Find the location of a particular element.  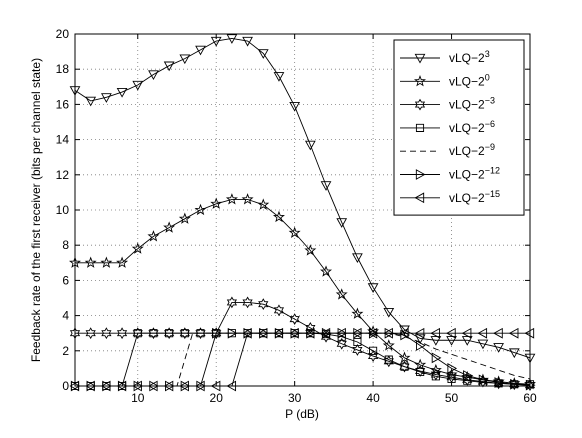

legend-entry: vLQ−2−15 is located at coordinates (450, 197).